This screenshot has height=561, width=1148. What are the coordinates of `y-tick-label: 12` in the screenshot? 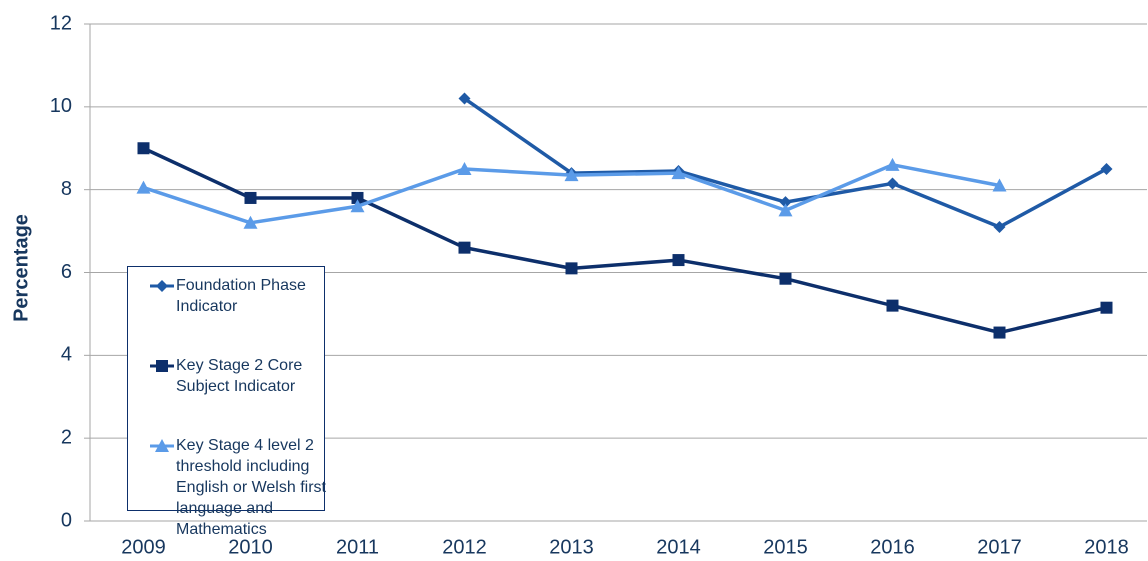 It's located at (61, 23).